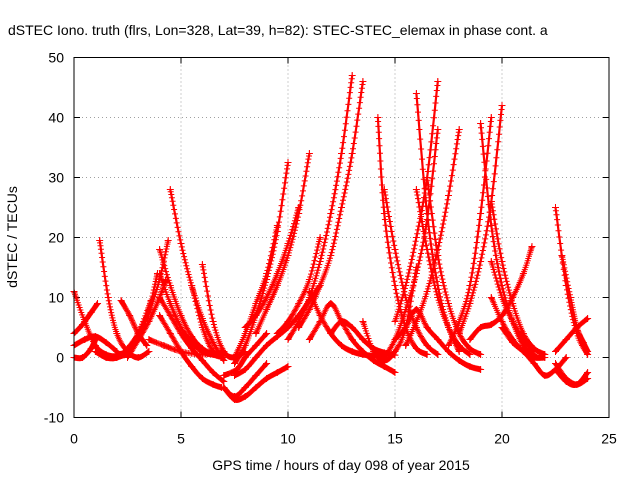 The height and width of the screenshot is (480, 640). I want to click on y-tick-label: -10, so click(54, 418).